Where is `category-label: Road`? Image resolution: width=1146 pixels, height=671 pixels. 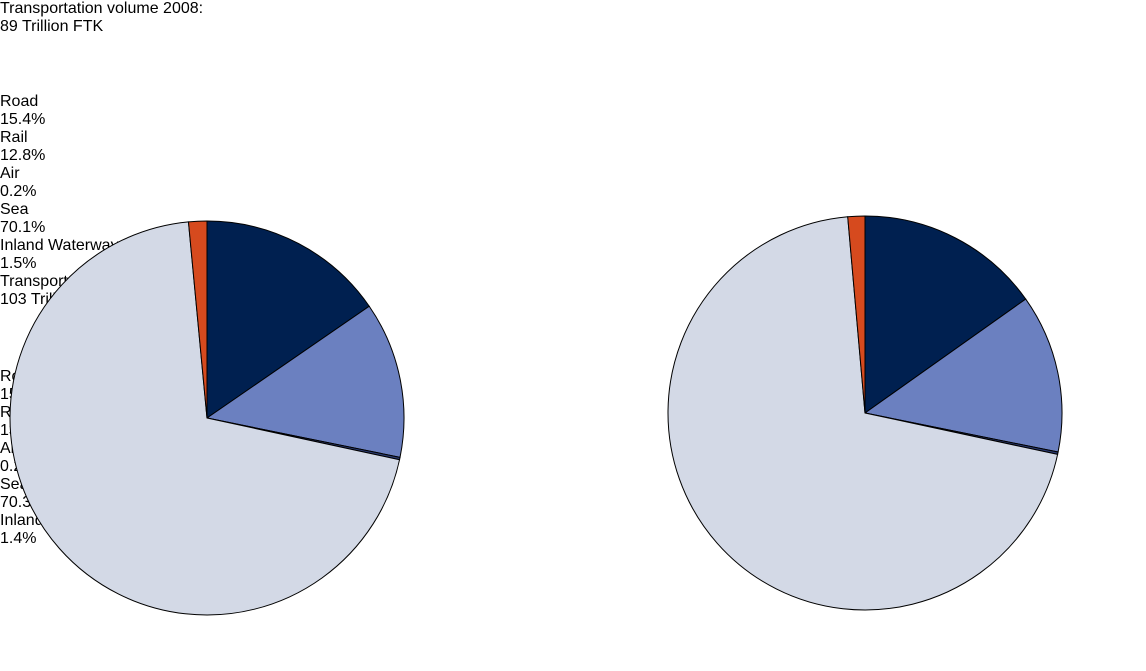 category-label: Road is located at coordinates (19, 101).